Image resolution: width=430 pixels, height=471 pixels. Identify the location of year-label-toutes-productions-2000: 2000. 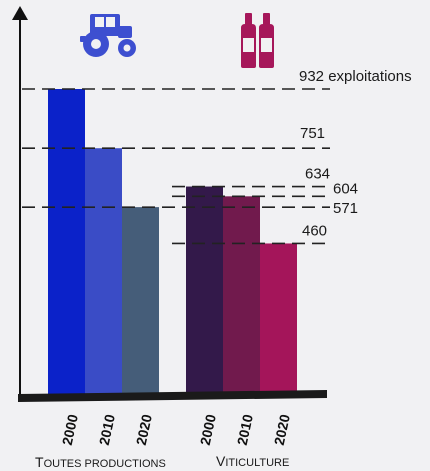
(70, 430).